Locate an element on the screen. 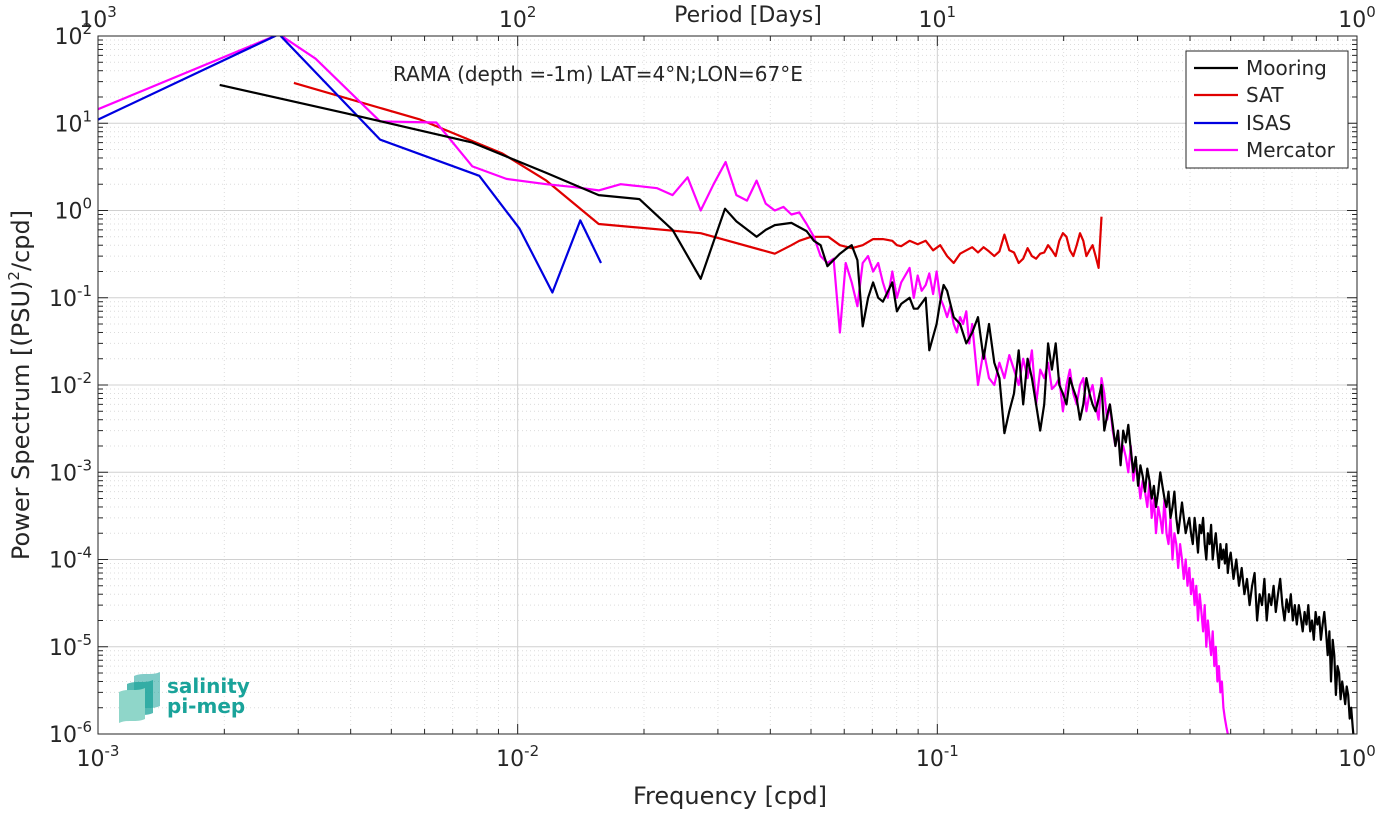 The width and height of the screenshot is (1383, 813). y-tick-label: 10² is located at coordinates (73, 35).